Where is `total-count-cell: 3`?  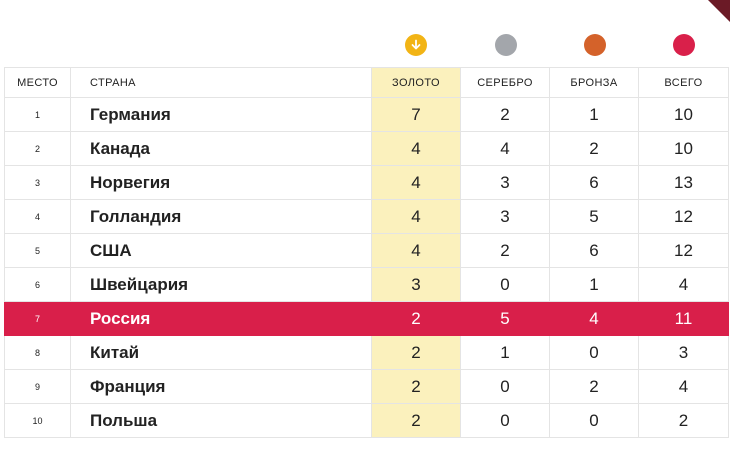 total-count-cell: 3 is located at coordinates (683, 352).